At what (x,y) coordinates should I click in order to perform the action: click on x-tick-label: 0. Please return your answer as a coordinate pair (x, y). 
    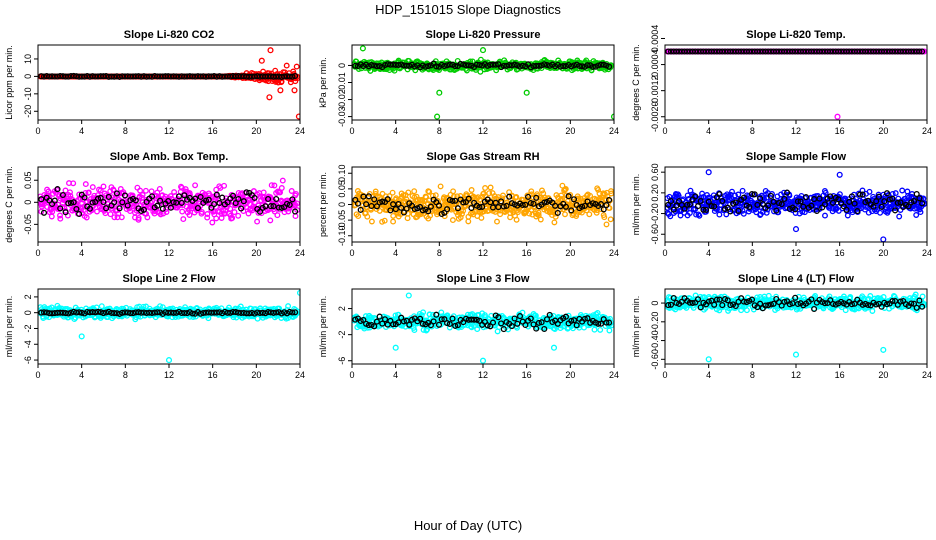
    Looking at the image, I should click on (37, 253).